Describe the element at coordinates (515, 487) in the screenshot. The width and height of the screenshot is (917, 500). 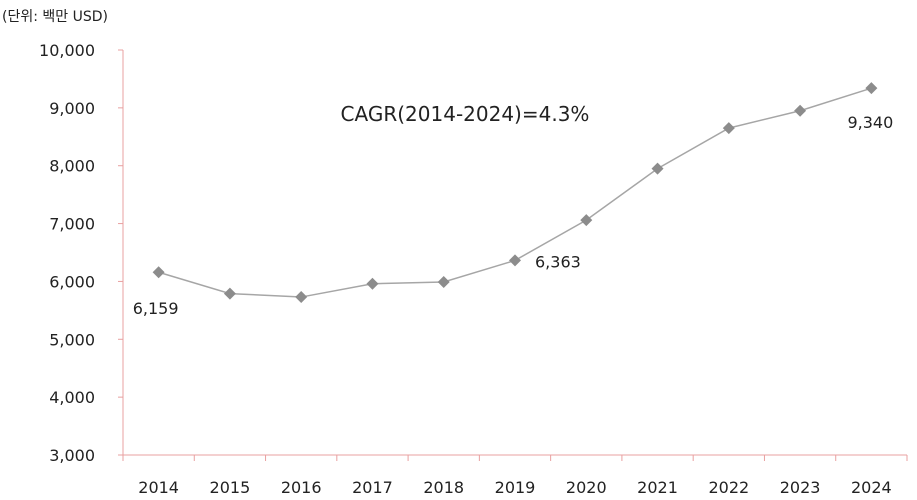
I see `x-tick-label: 2019` at that location.